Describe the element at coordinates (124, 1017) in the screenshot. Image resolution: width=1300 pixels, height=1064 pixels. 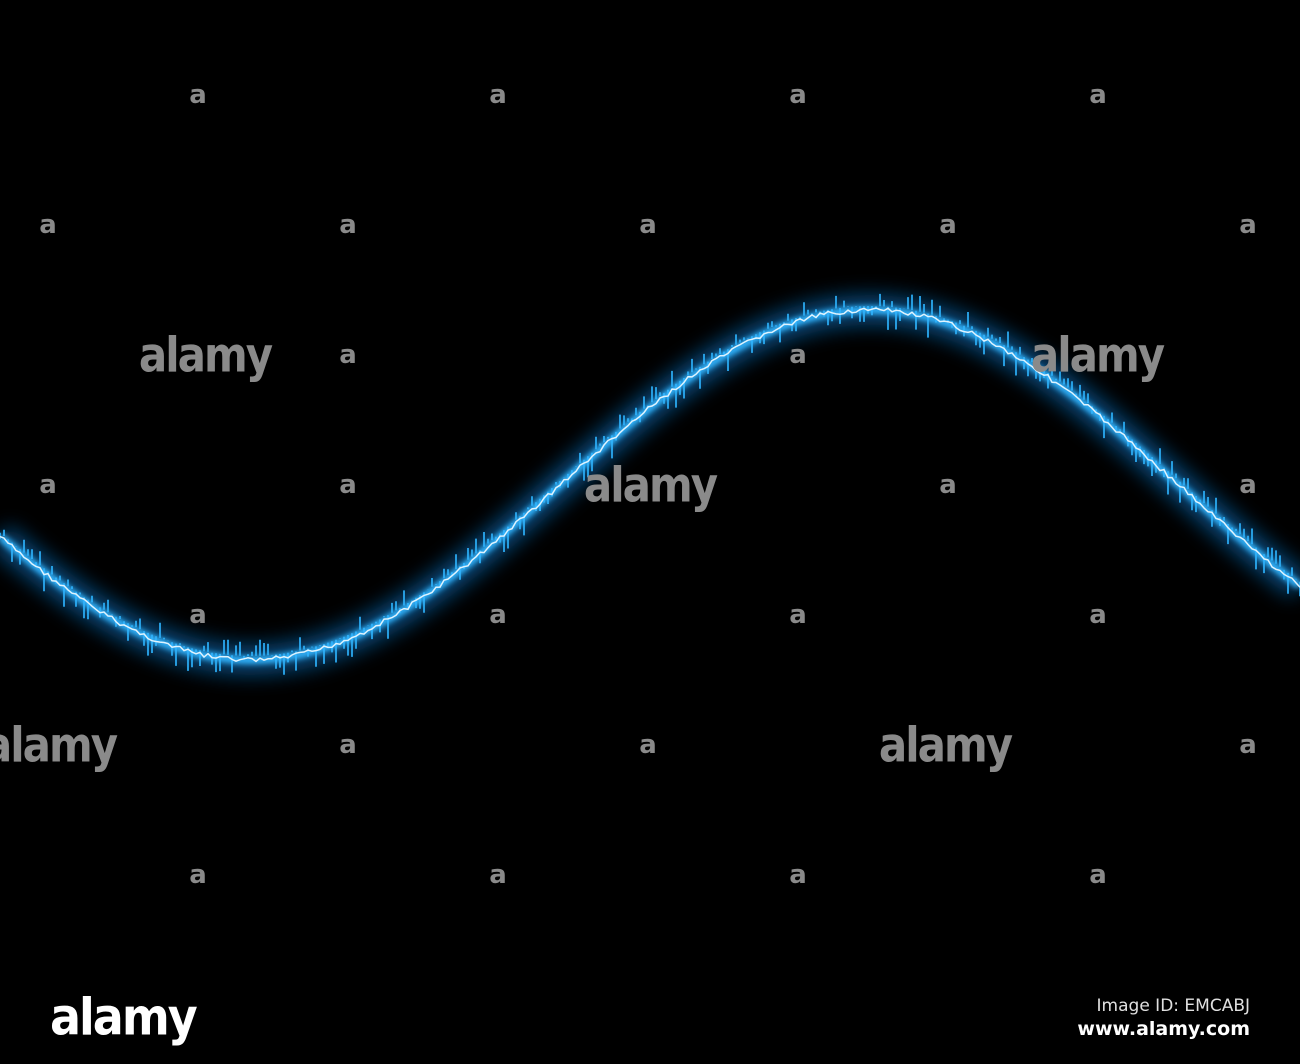
I see `alamy-logo: alamy` at that location.